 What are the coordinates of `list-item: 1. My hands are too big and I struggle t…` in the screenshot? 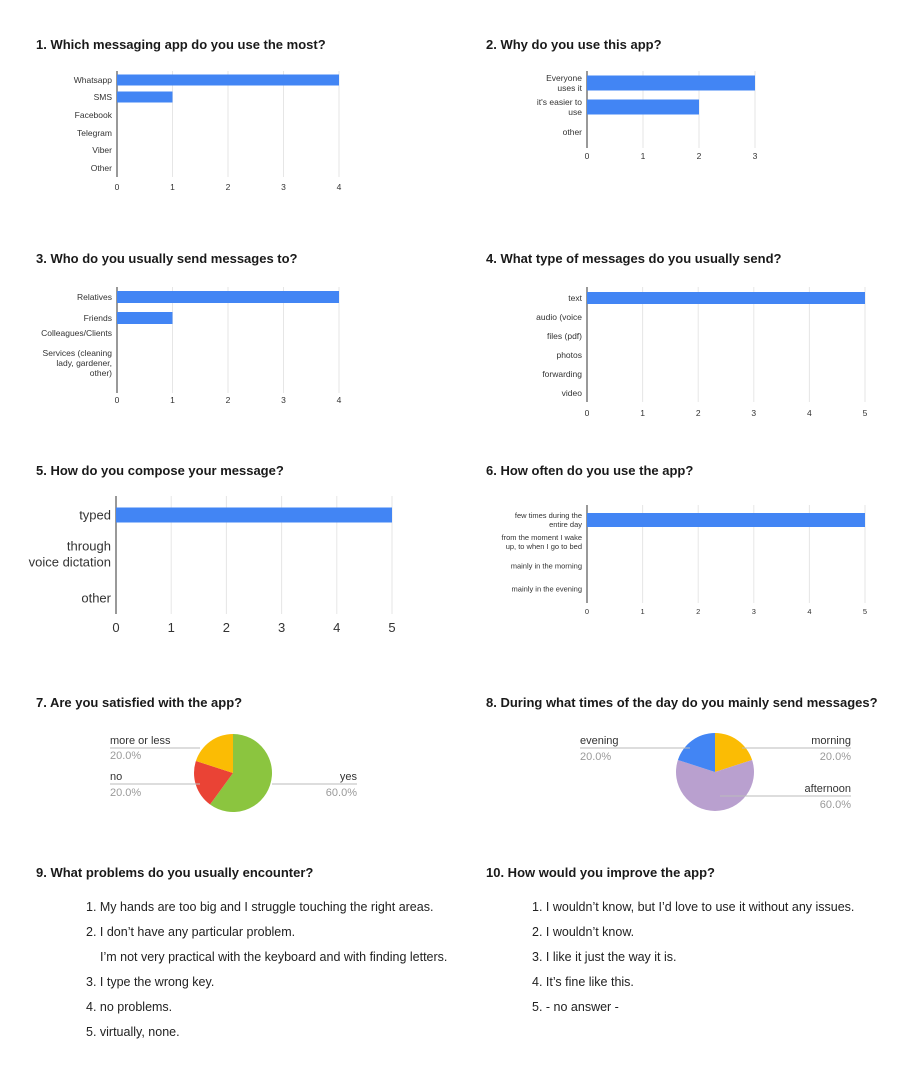 It's located at (260, 907).